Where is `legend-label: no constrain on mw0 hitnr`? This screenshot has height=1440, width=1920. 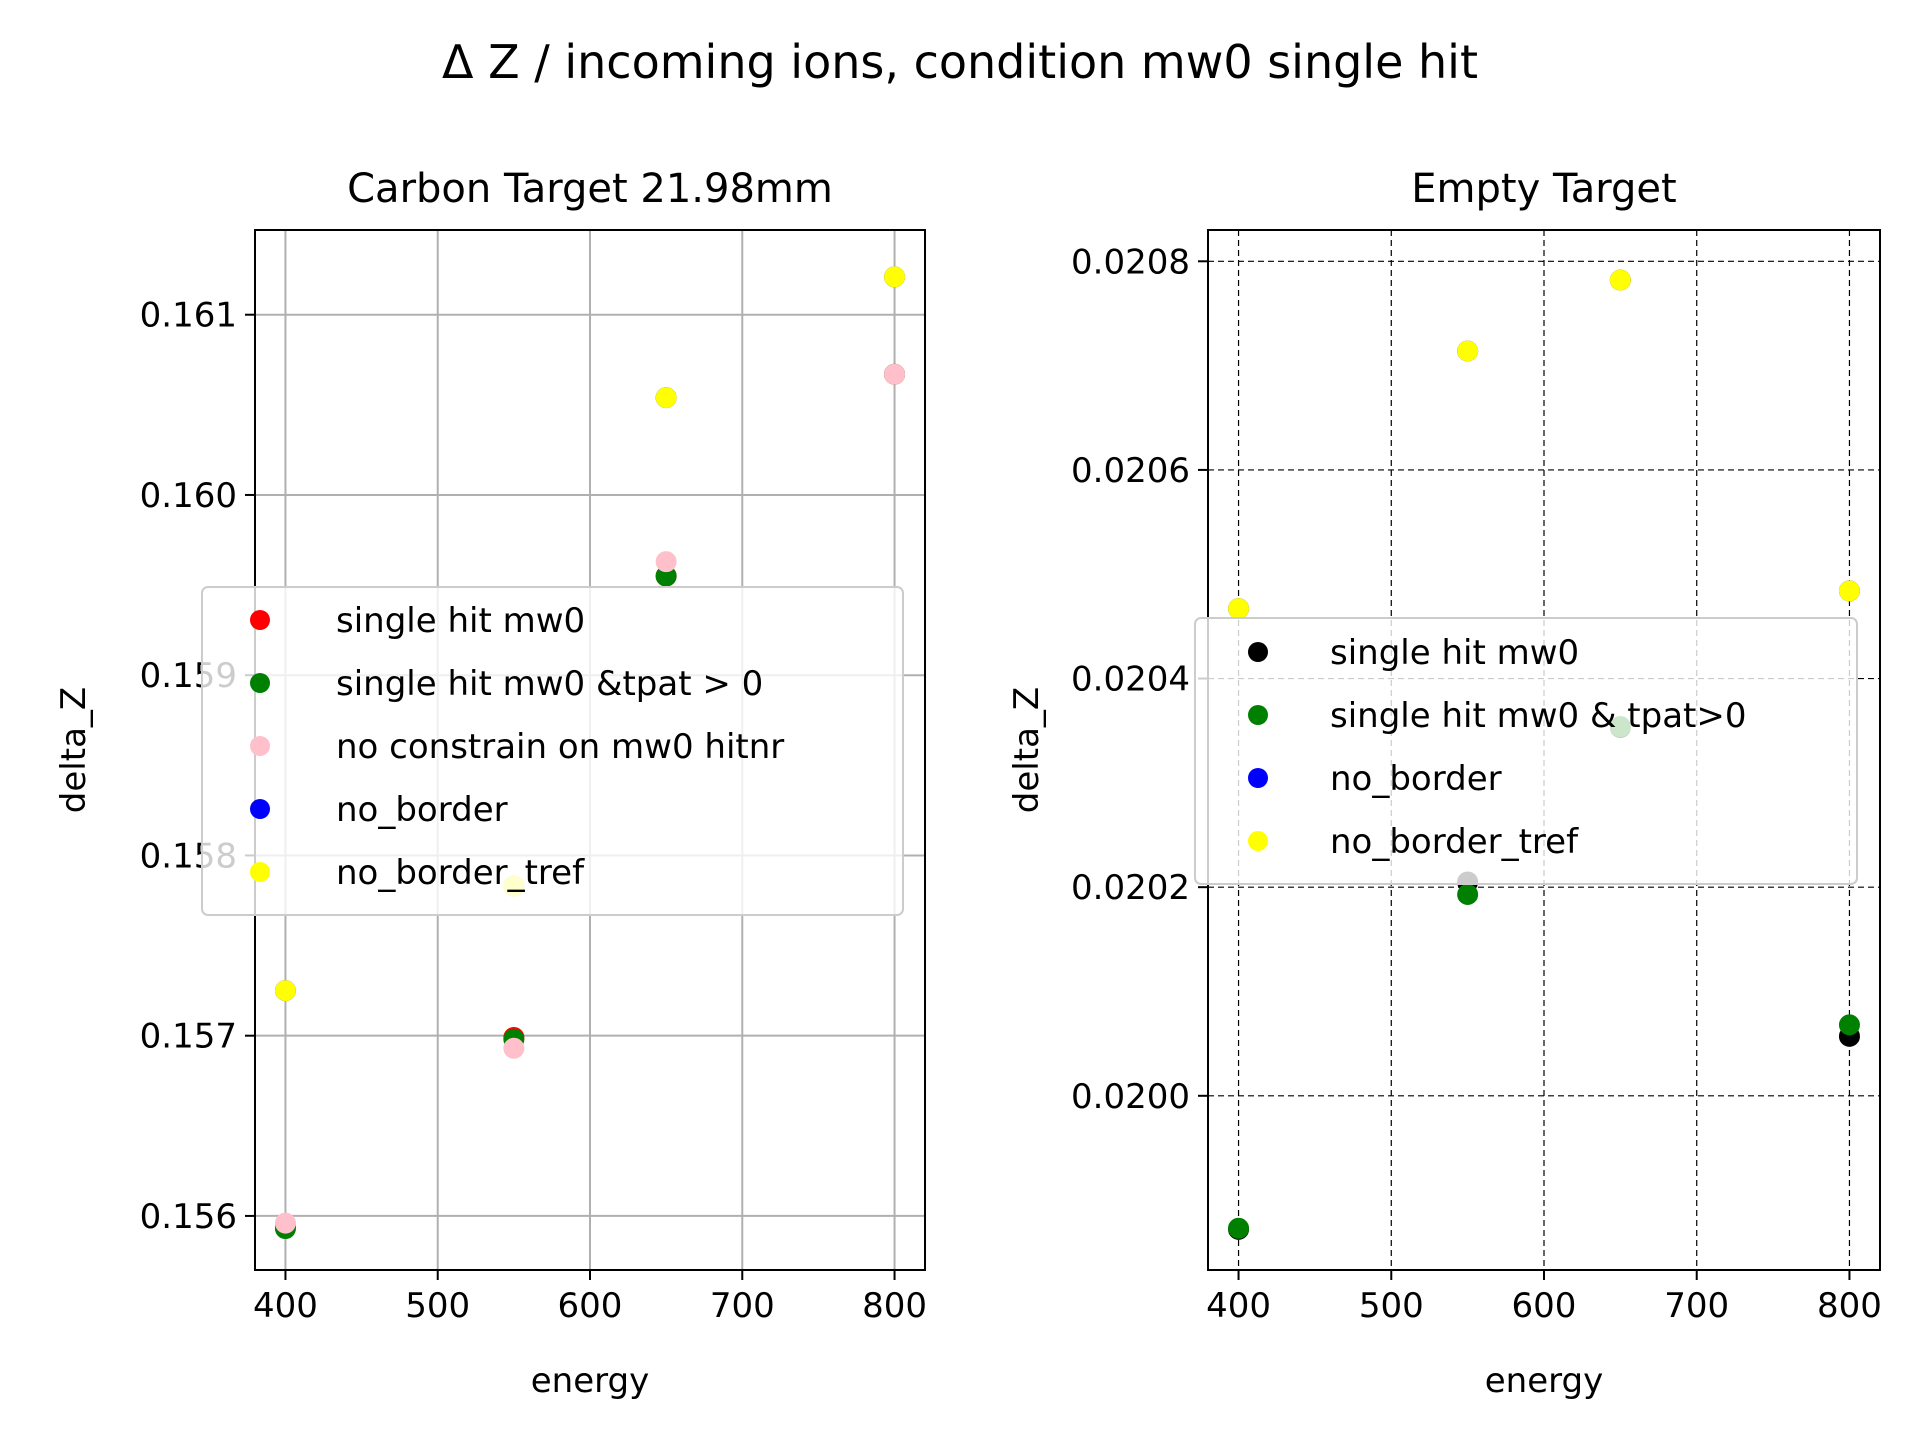
legend-label: no constrain on mw0 hitnr is located at coordinates (560, 747).